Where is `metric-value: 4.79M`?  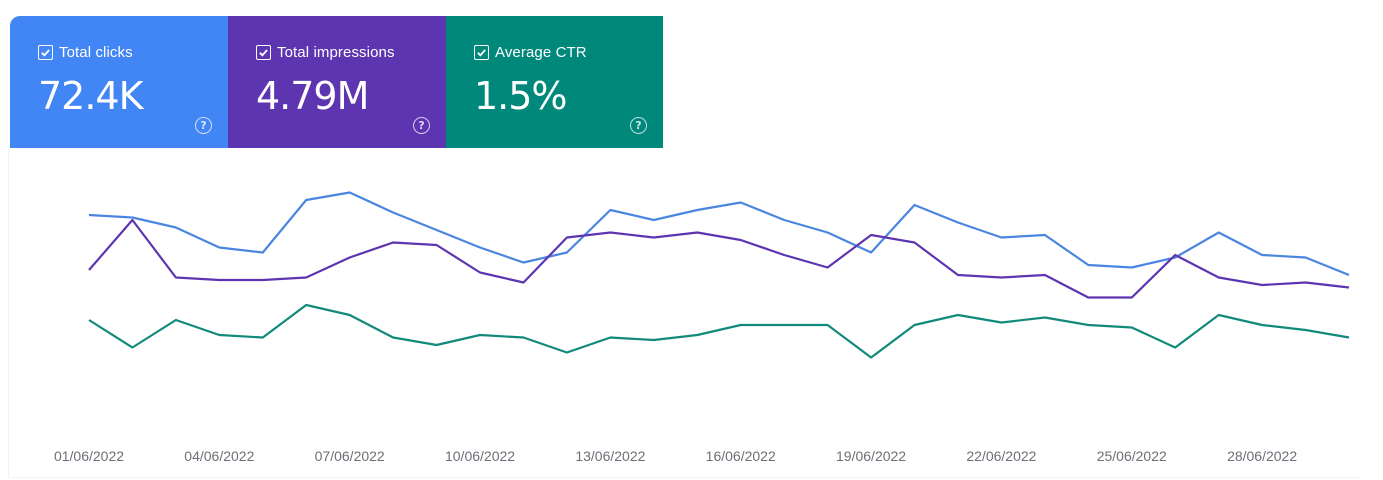 metric-value: 4.79M is located at coordinates (312, 96).